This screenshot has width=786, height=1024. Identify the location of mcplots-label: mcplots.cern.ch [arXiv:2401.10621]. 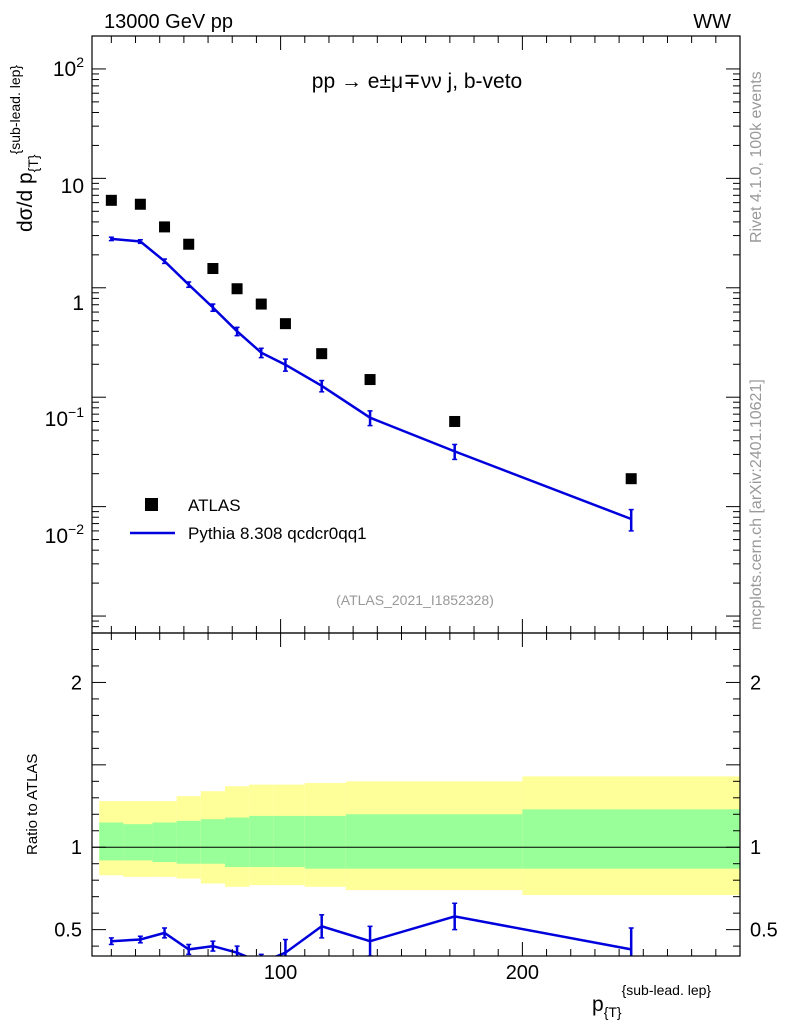
(756, 504).